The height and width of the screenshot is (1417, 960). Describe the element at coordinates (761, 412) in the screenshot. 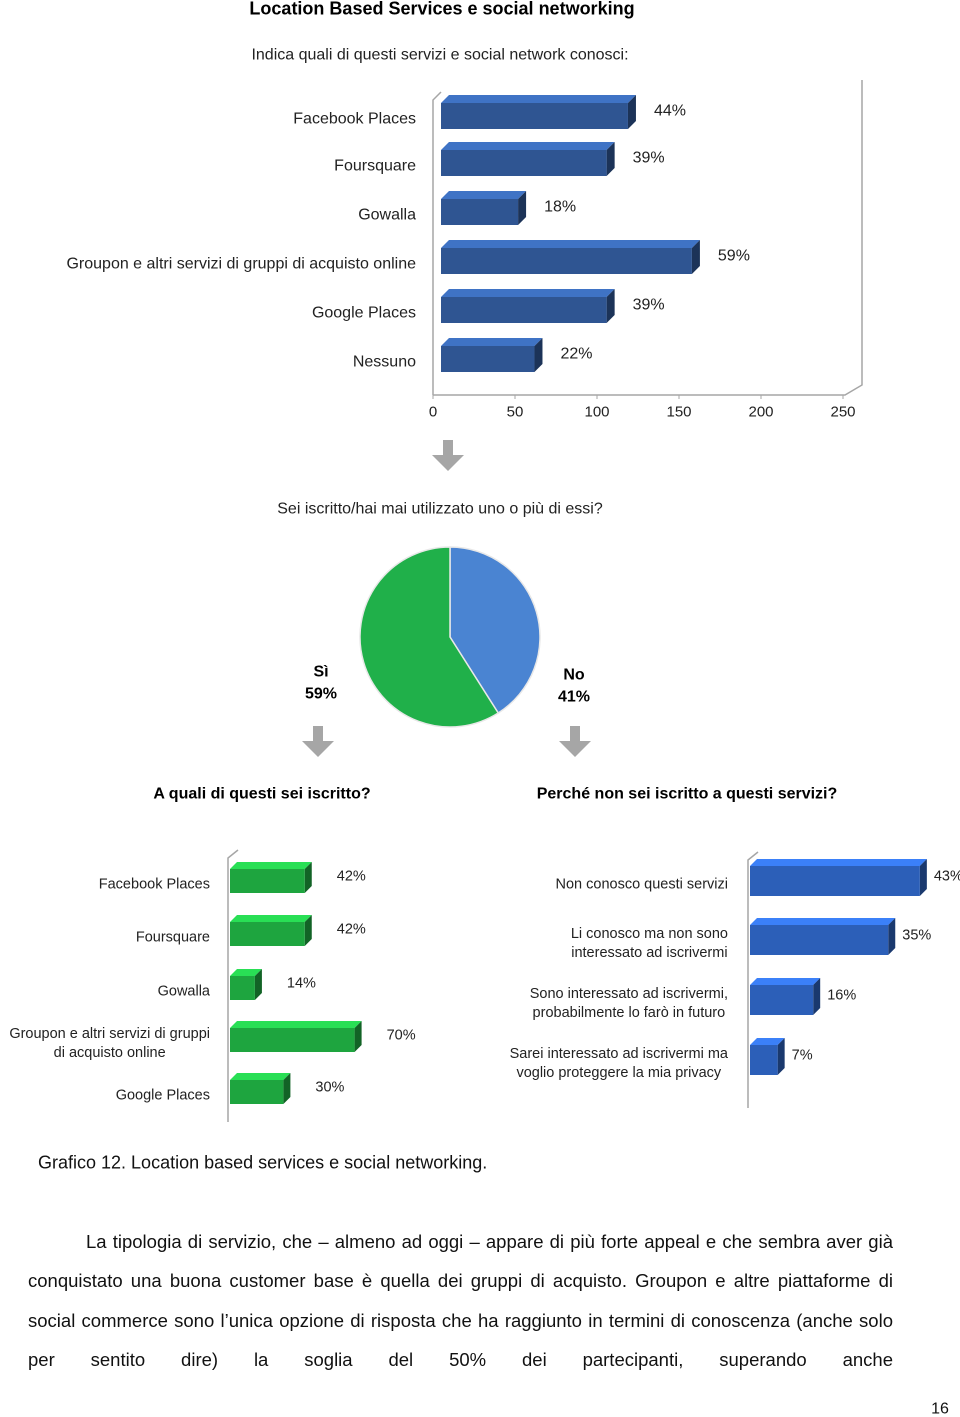

I see `x-tick-label: 200` at that location.